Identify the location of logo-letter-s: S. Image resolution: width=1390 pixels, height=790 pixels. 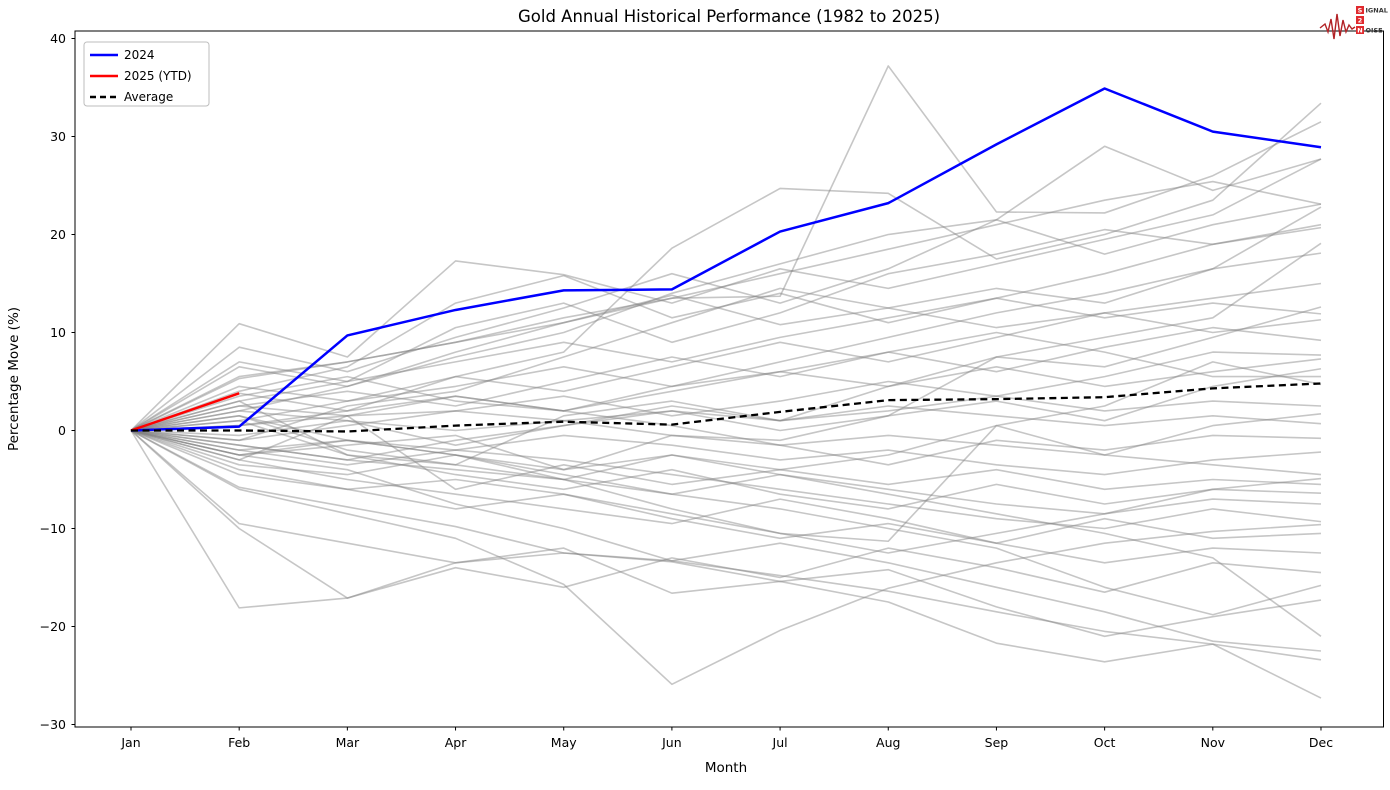
(1360, 11).